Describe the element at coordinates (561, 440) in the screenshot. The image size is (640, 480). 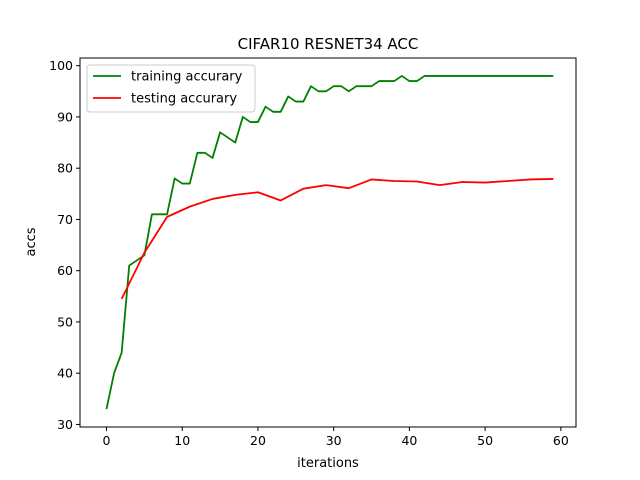
I see `x-tick-label: 60` at that location.